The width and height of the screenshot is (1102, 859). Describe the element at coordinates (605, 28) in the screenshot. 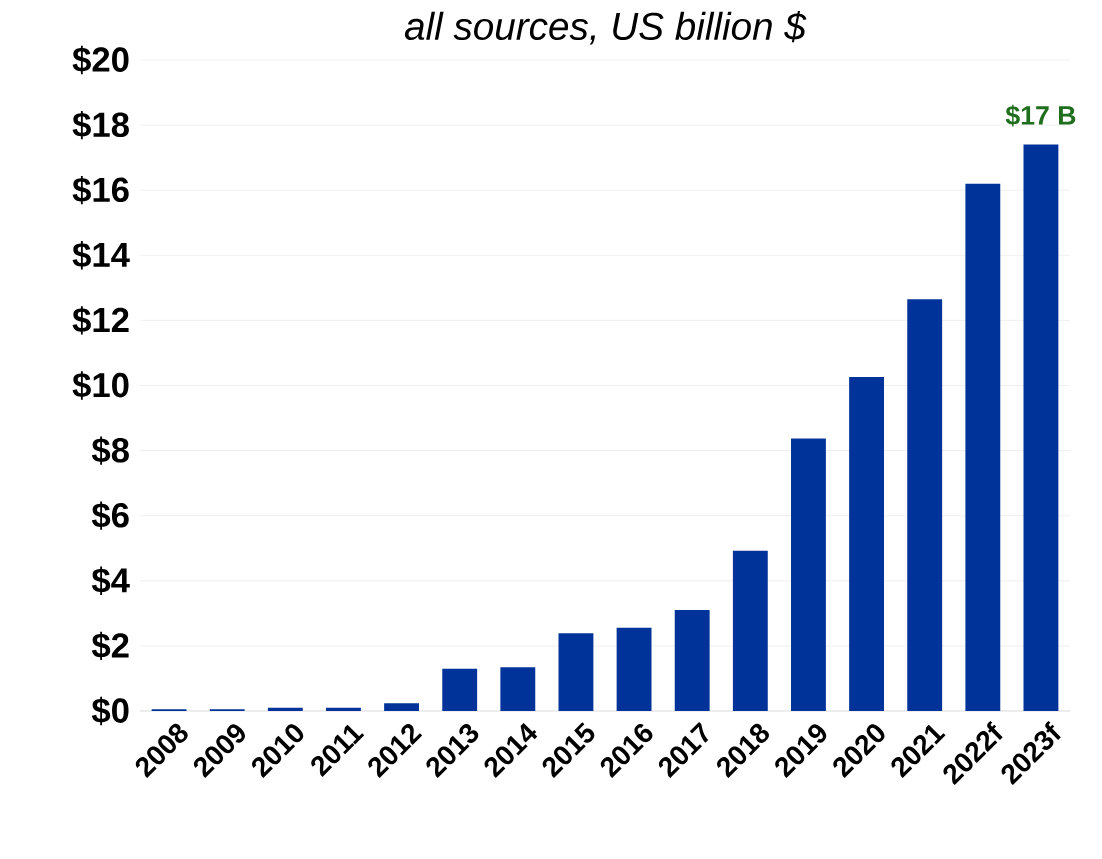

I see `chart-title: all sources, US billion $` at that location.